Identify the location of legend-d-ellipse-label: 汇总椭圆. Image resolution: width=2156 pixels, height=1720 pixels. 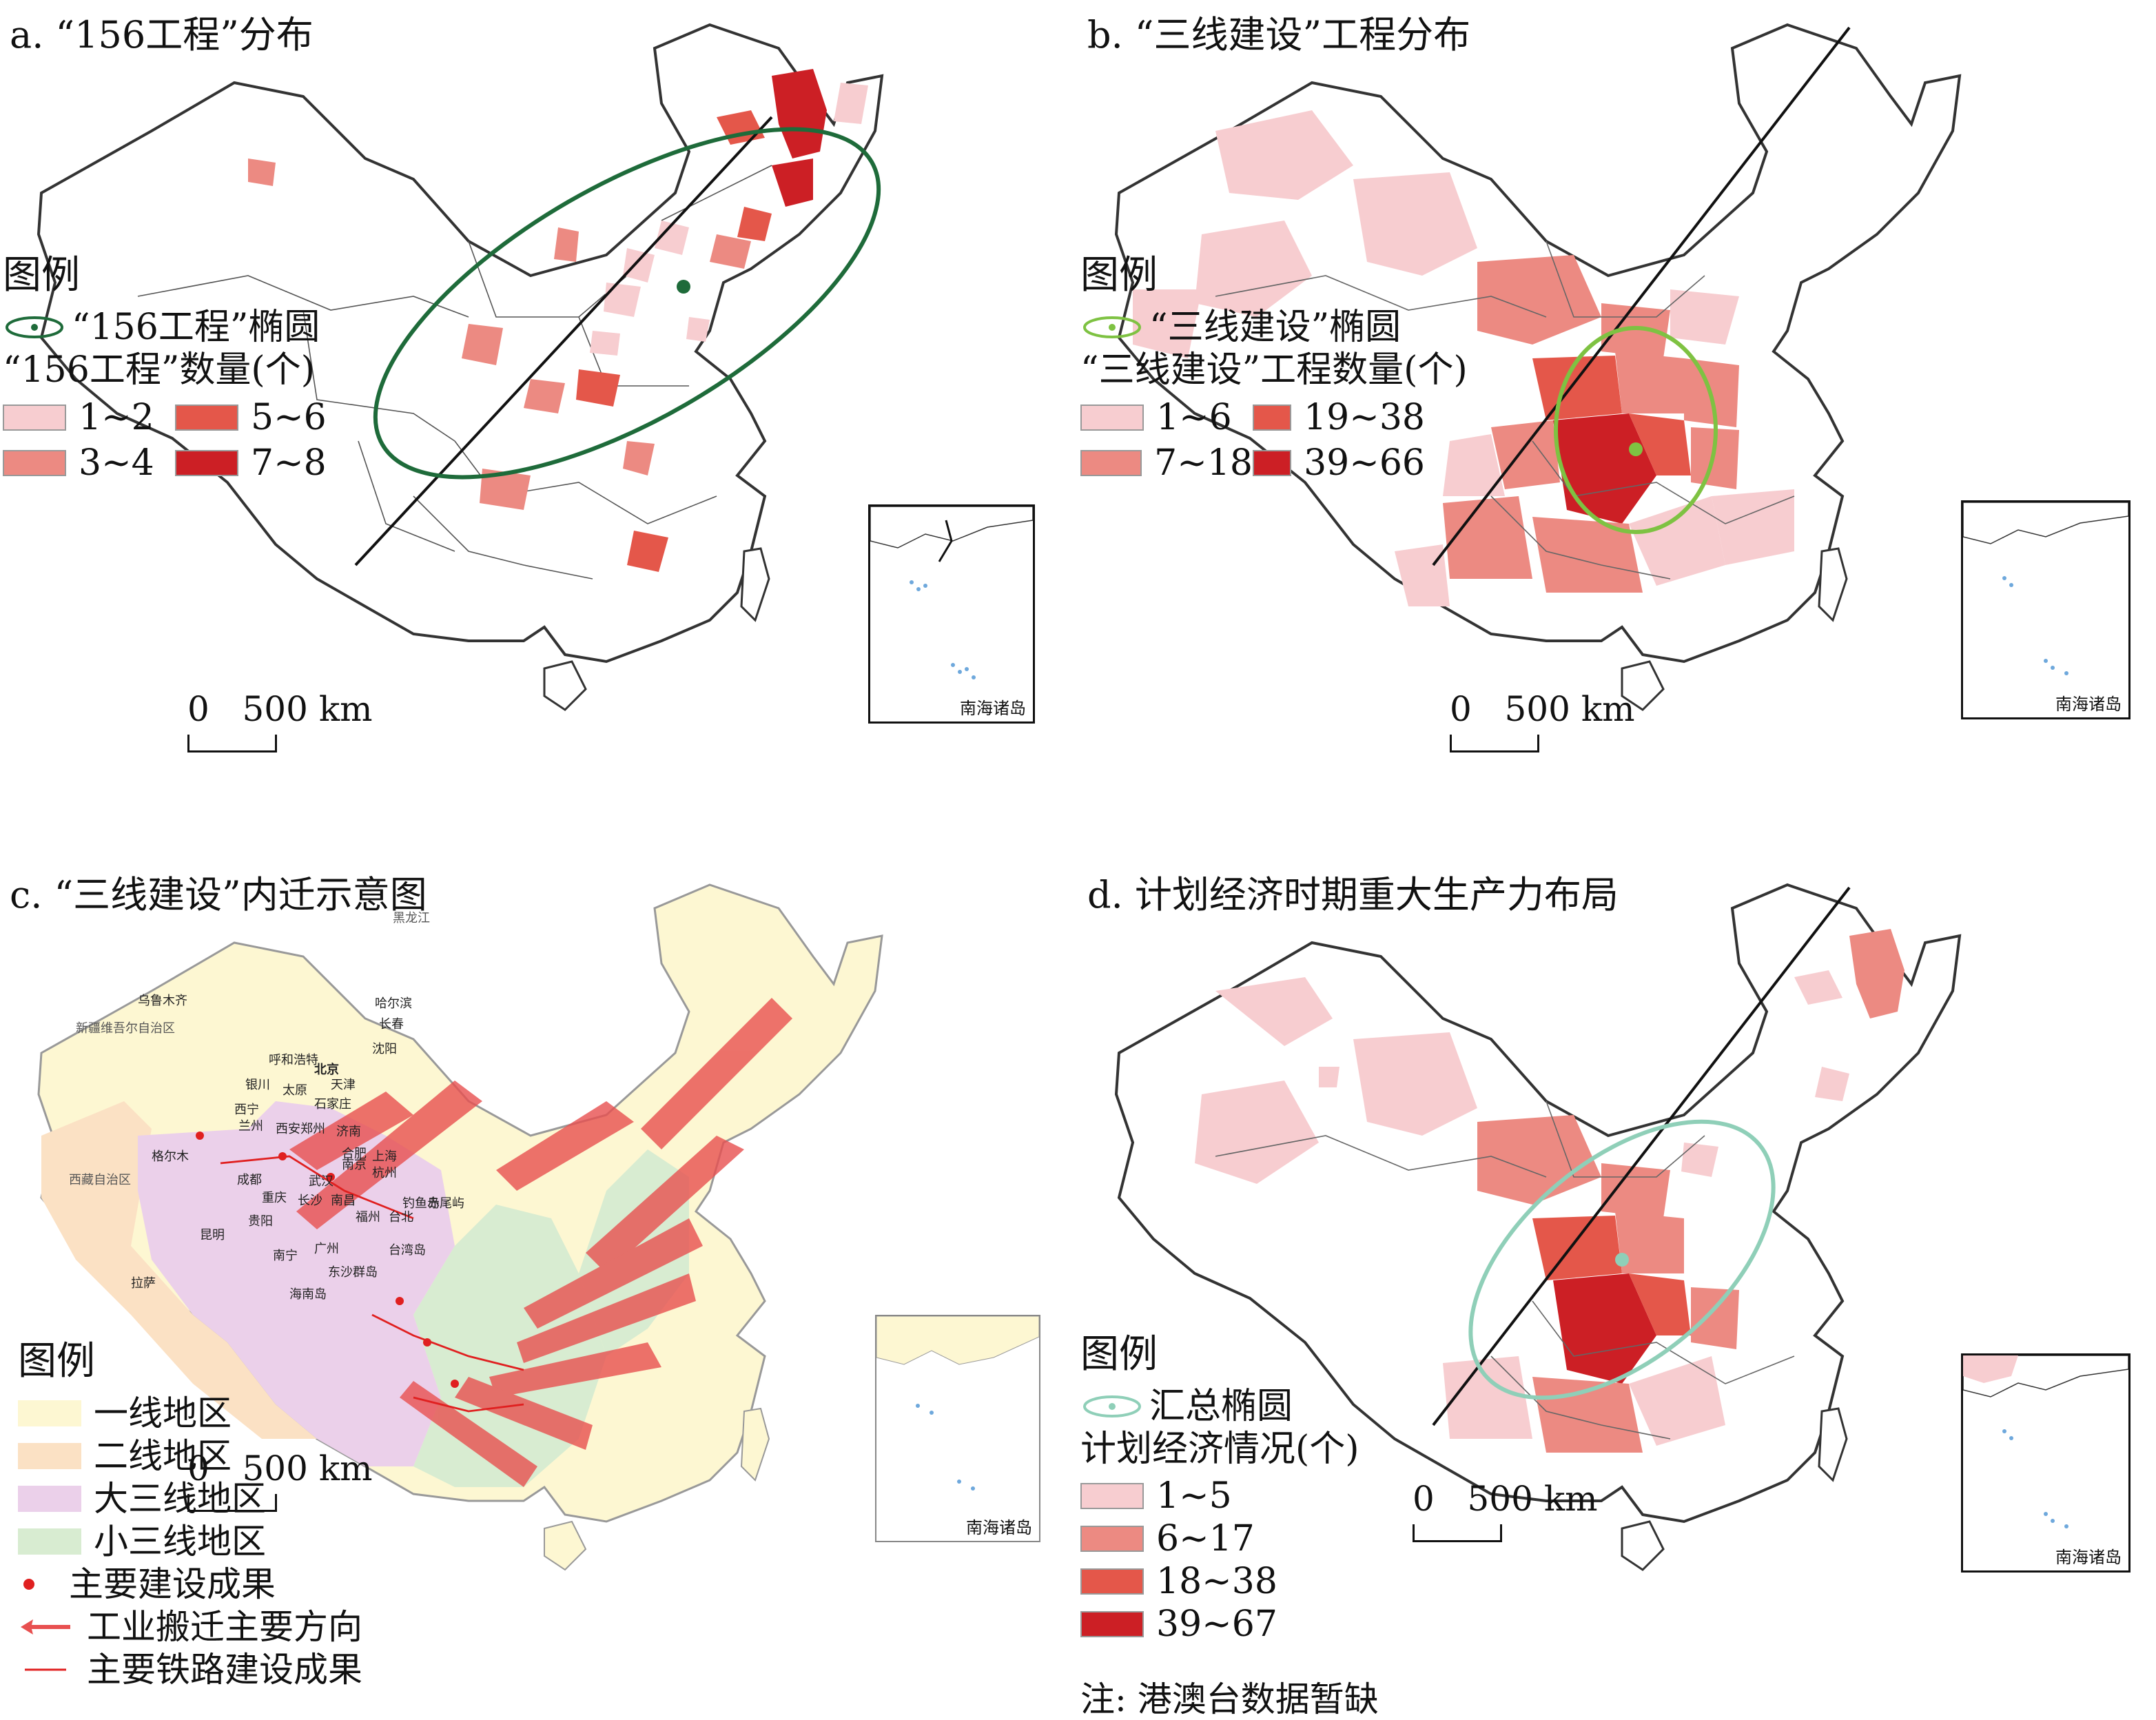
(1221, 1406).